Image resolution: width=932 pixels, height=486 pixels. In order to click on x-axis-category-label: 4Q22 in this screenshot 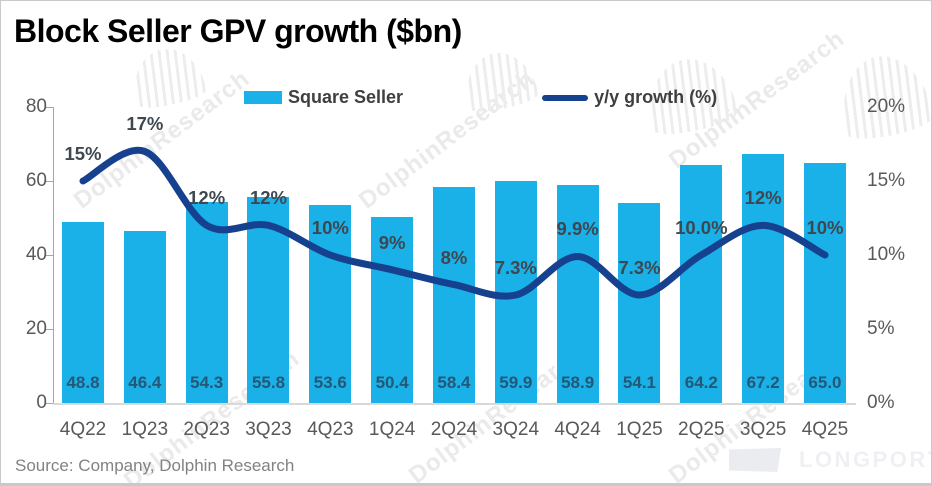, I will do `click(83, 429)`.